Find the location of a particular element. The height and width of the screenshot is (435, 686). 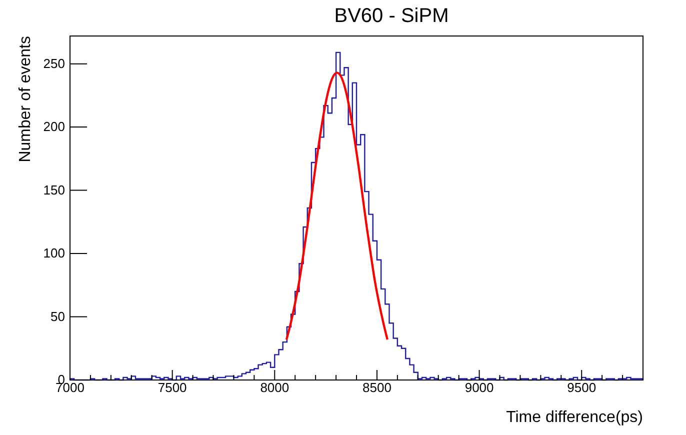

x-tick-label: 9500 is located at coordinates (581, 388).